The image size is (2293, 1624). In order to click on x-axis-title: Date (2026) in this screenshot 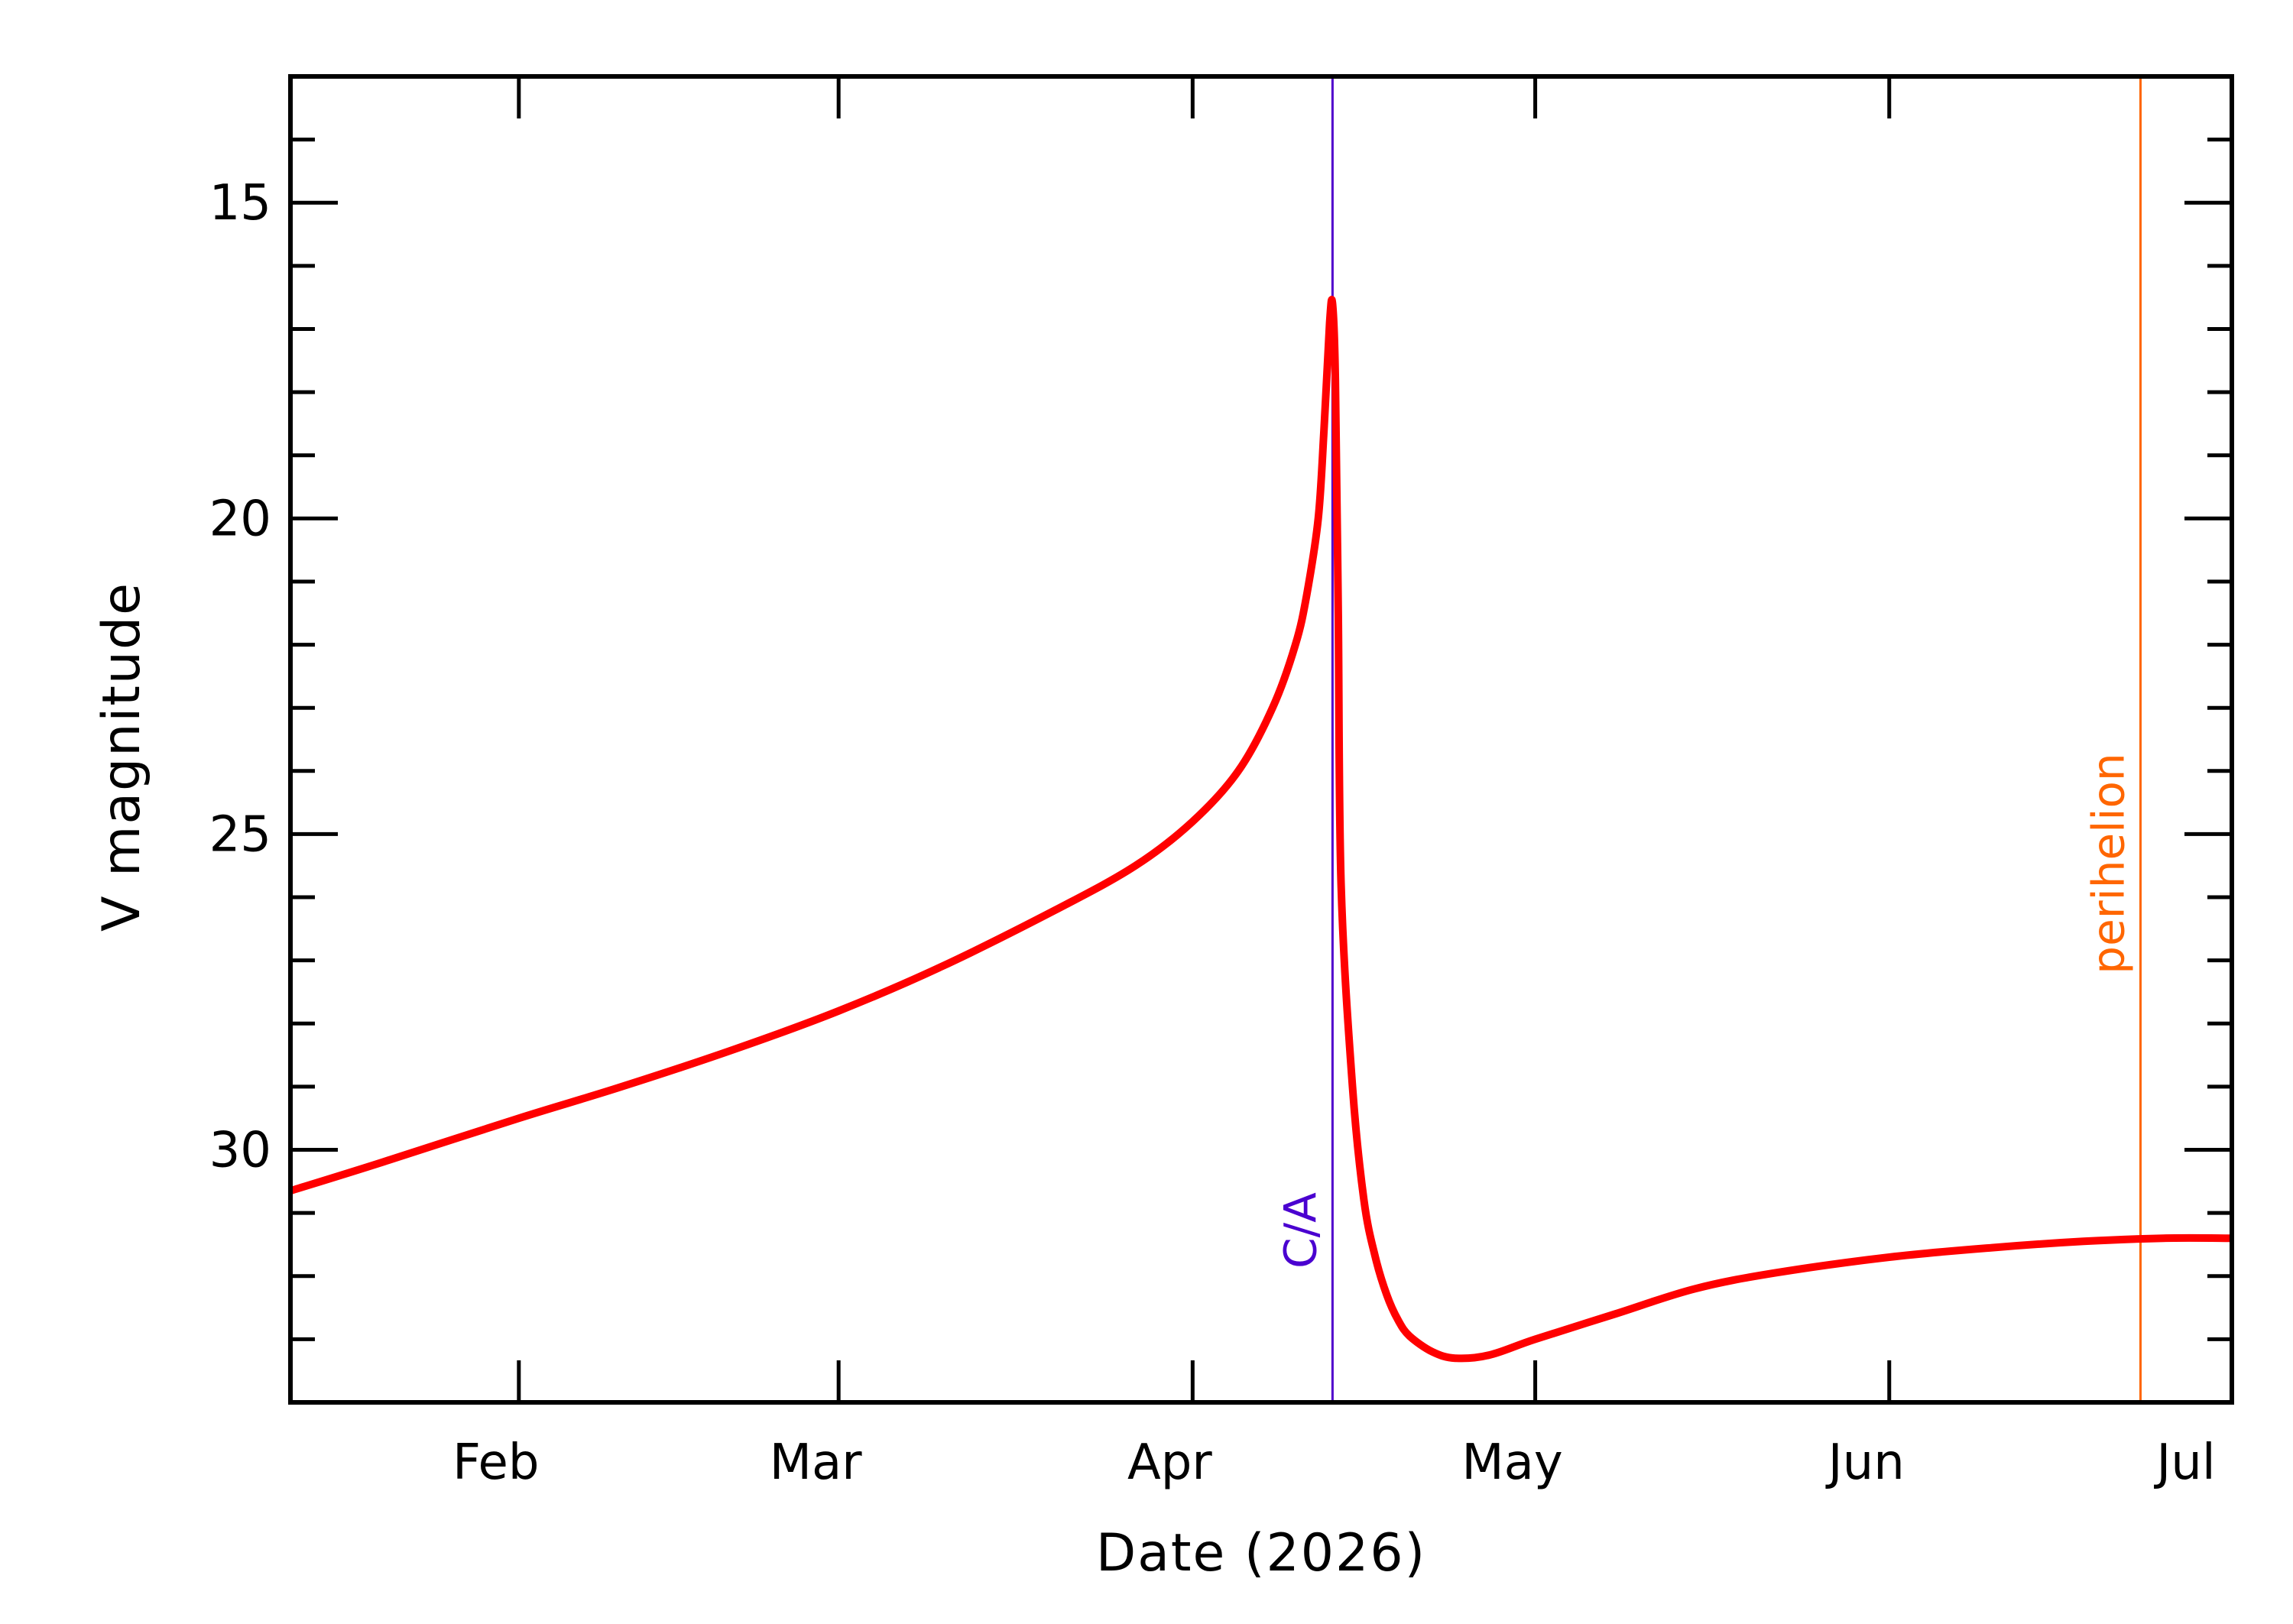, I will do `click(1261, 1553)`.